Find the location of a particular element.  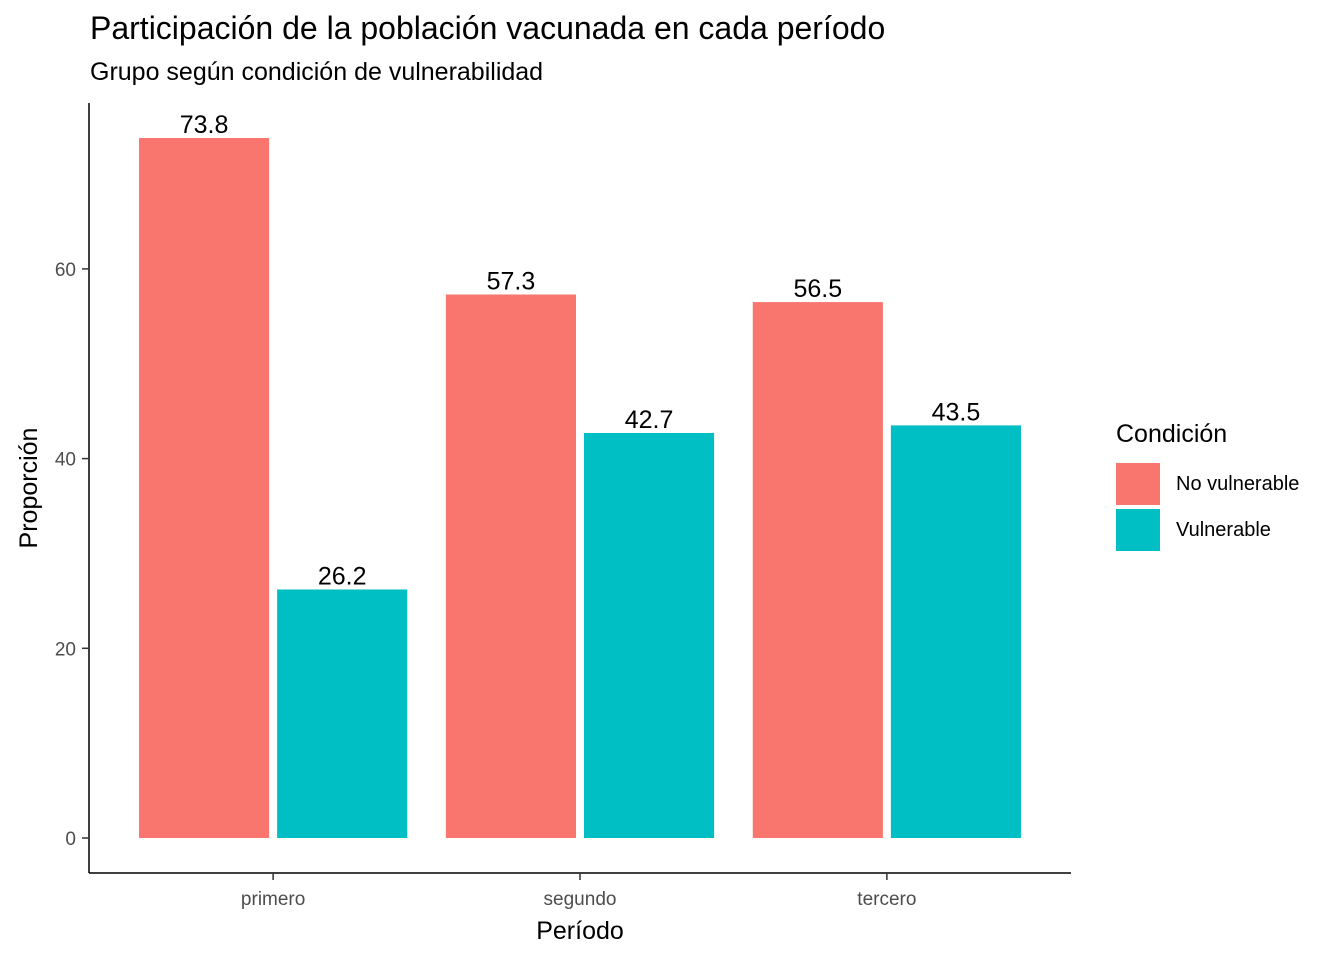

x-tick-label: primero is located at coordinates (273, 899).